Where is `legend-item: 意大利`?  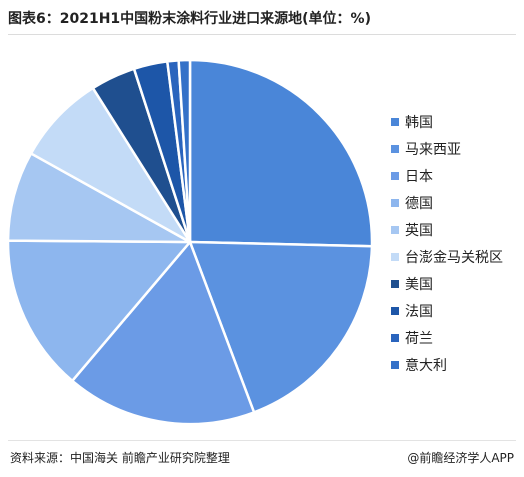 legend-item: 意大利 is located at coordinates (447, 364).